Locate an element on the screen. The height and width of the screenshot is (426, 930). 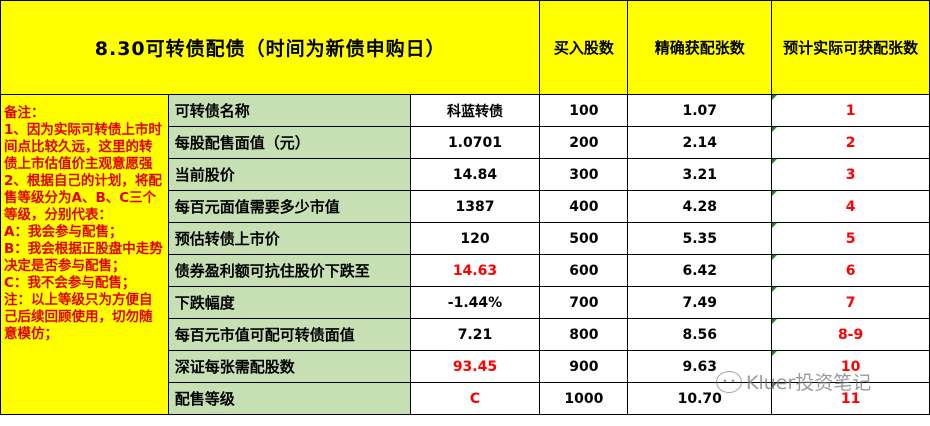
row-label: 每股配售面值（元） is located at coordinates (289, 142).